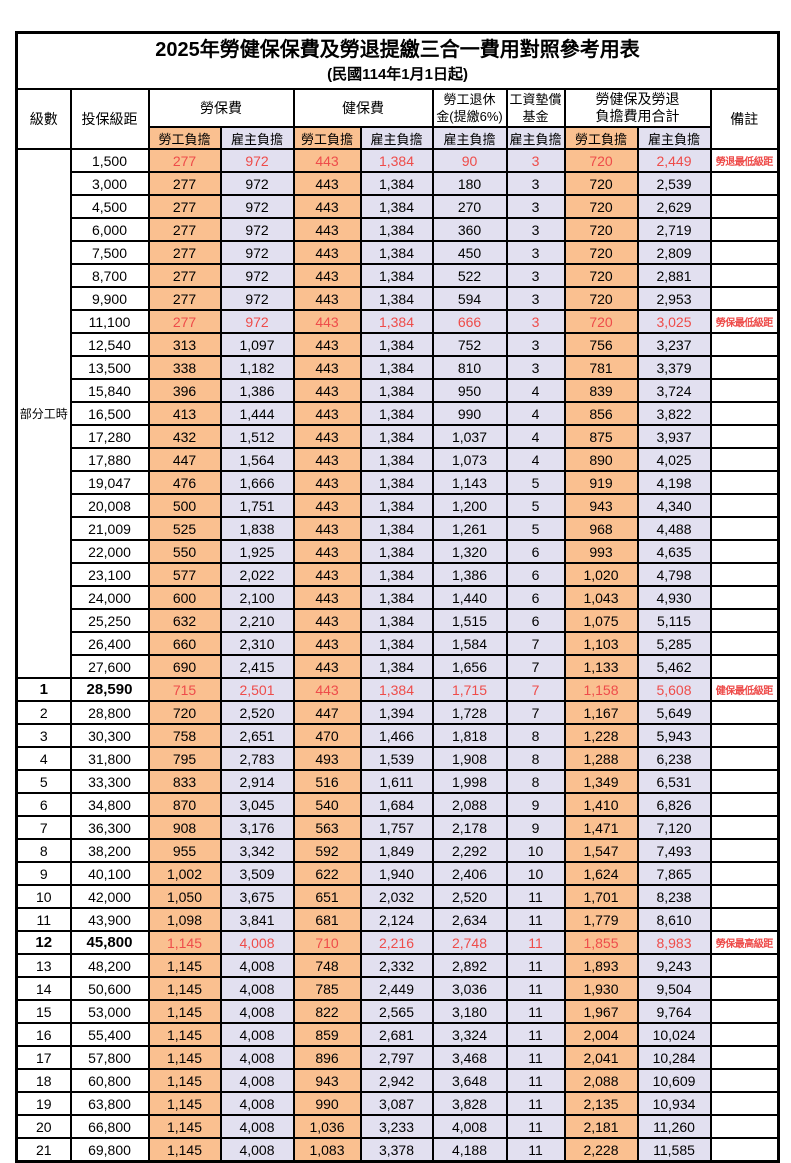 The height and width of the screenshot is (1163, 791). Describe the element at coordinates (469, 367) in the screenshot. I see `pension-cell: 810` at that location.